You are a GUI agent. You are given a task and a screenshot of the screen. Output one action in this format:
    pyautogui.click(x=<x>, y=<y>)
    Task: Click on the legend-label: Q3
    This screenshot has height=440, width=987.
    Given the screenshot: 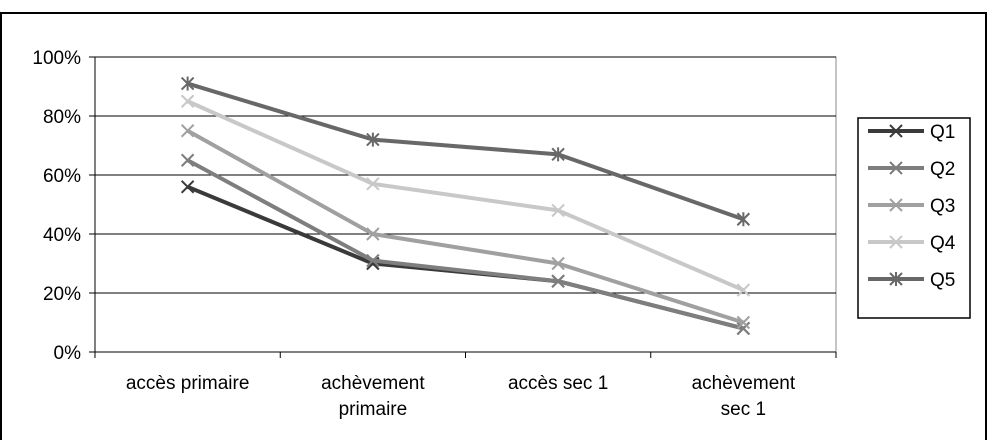 What is the action you would take?
    pyautogui.click(x=942, y=206)
    